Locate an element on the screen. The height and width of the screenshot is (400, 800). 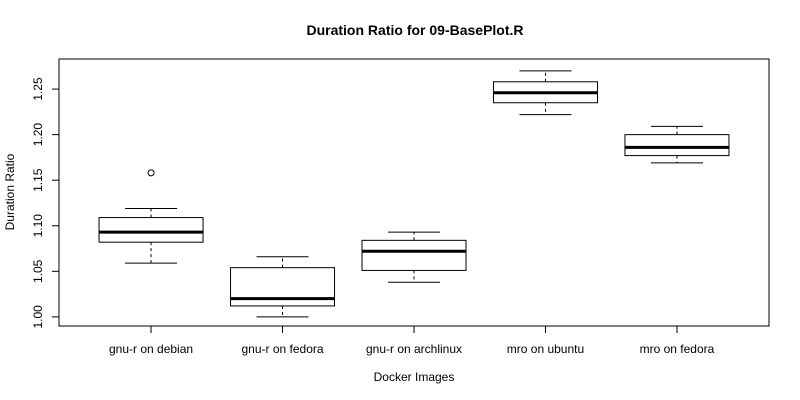
y-tick-label: 1.00 is located at coordinates (38, 317).